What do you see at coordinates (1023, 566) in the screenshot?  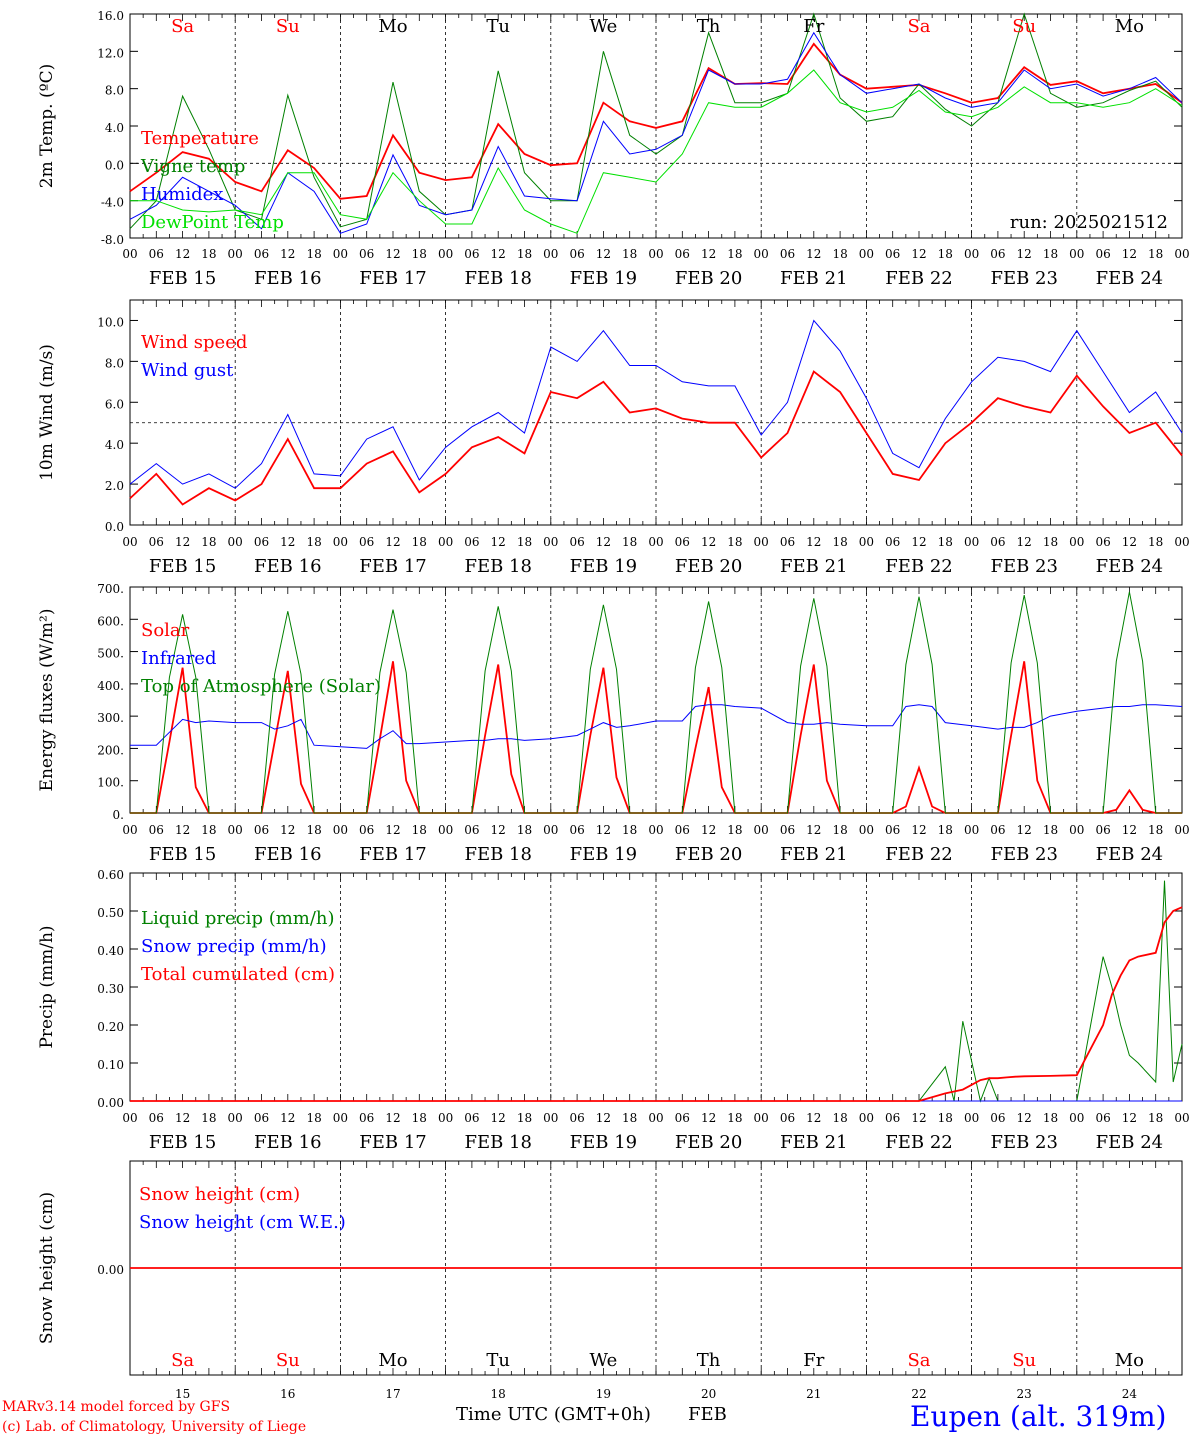 I see `panel-2-date-label: FEB 23` at bounding box center [1023, 566].